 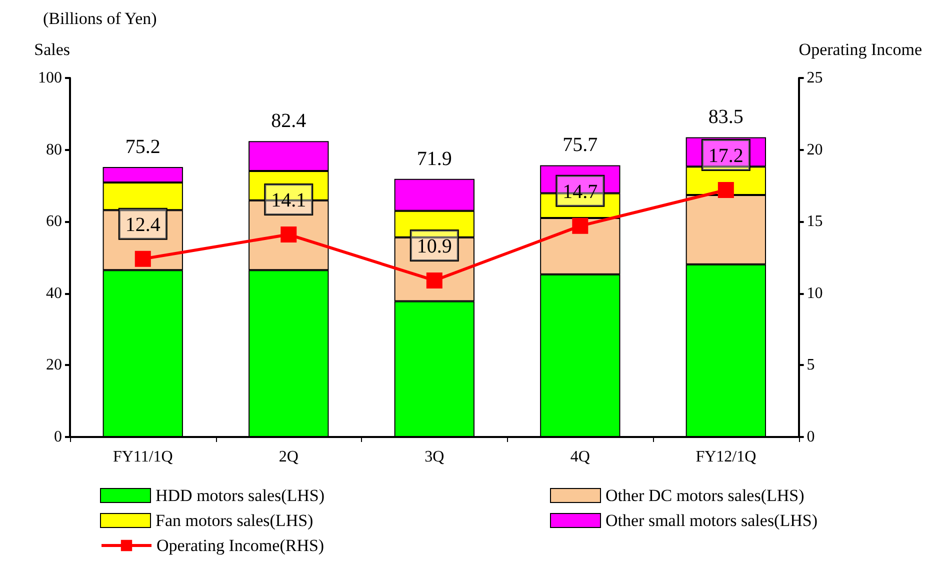 What do you see at coordinates (58, 437) in the screenshot?
I see `y-tick-label: 0` at bounding box center [58, 437].